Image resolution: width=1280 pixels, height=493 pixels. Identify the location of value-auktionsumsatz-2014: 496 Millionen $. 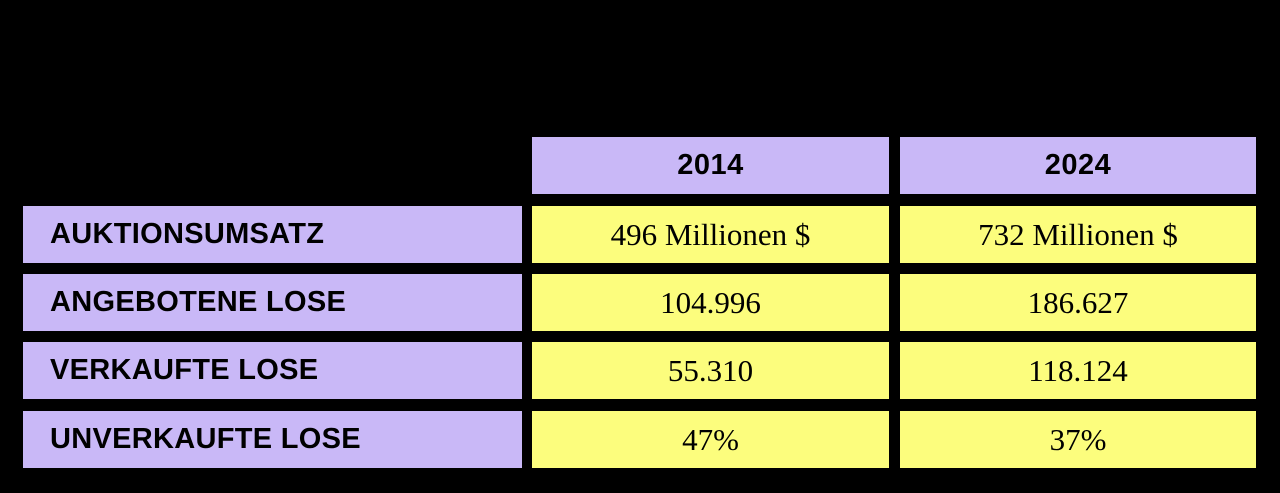
(710, 234).